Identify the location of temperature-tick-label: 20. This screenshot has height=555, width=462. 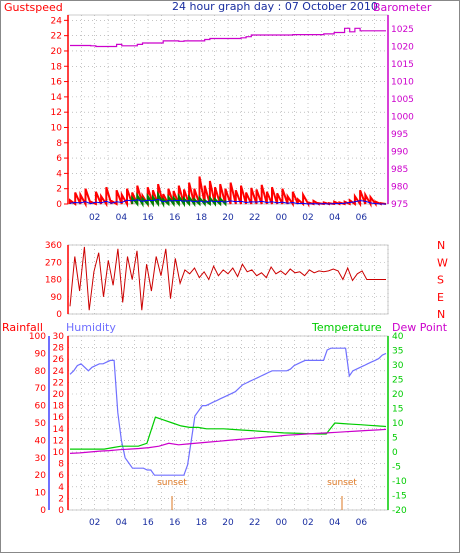
(398, 395).